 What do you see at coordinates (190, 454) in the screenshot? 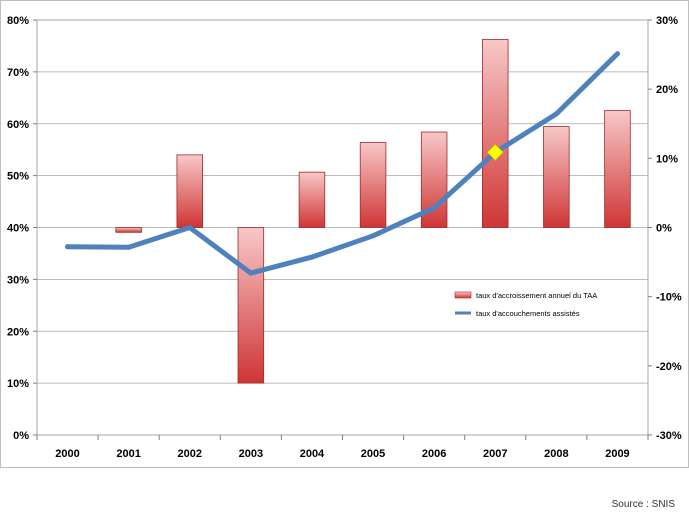
I see `x-axis-tick-label: 2002` at bounding box center [190, 454].